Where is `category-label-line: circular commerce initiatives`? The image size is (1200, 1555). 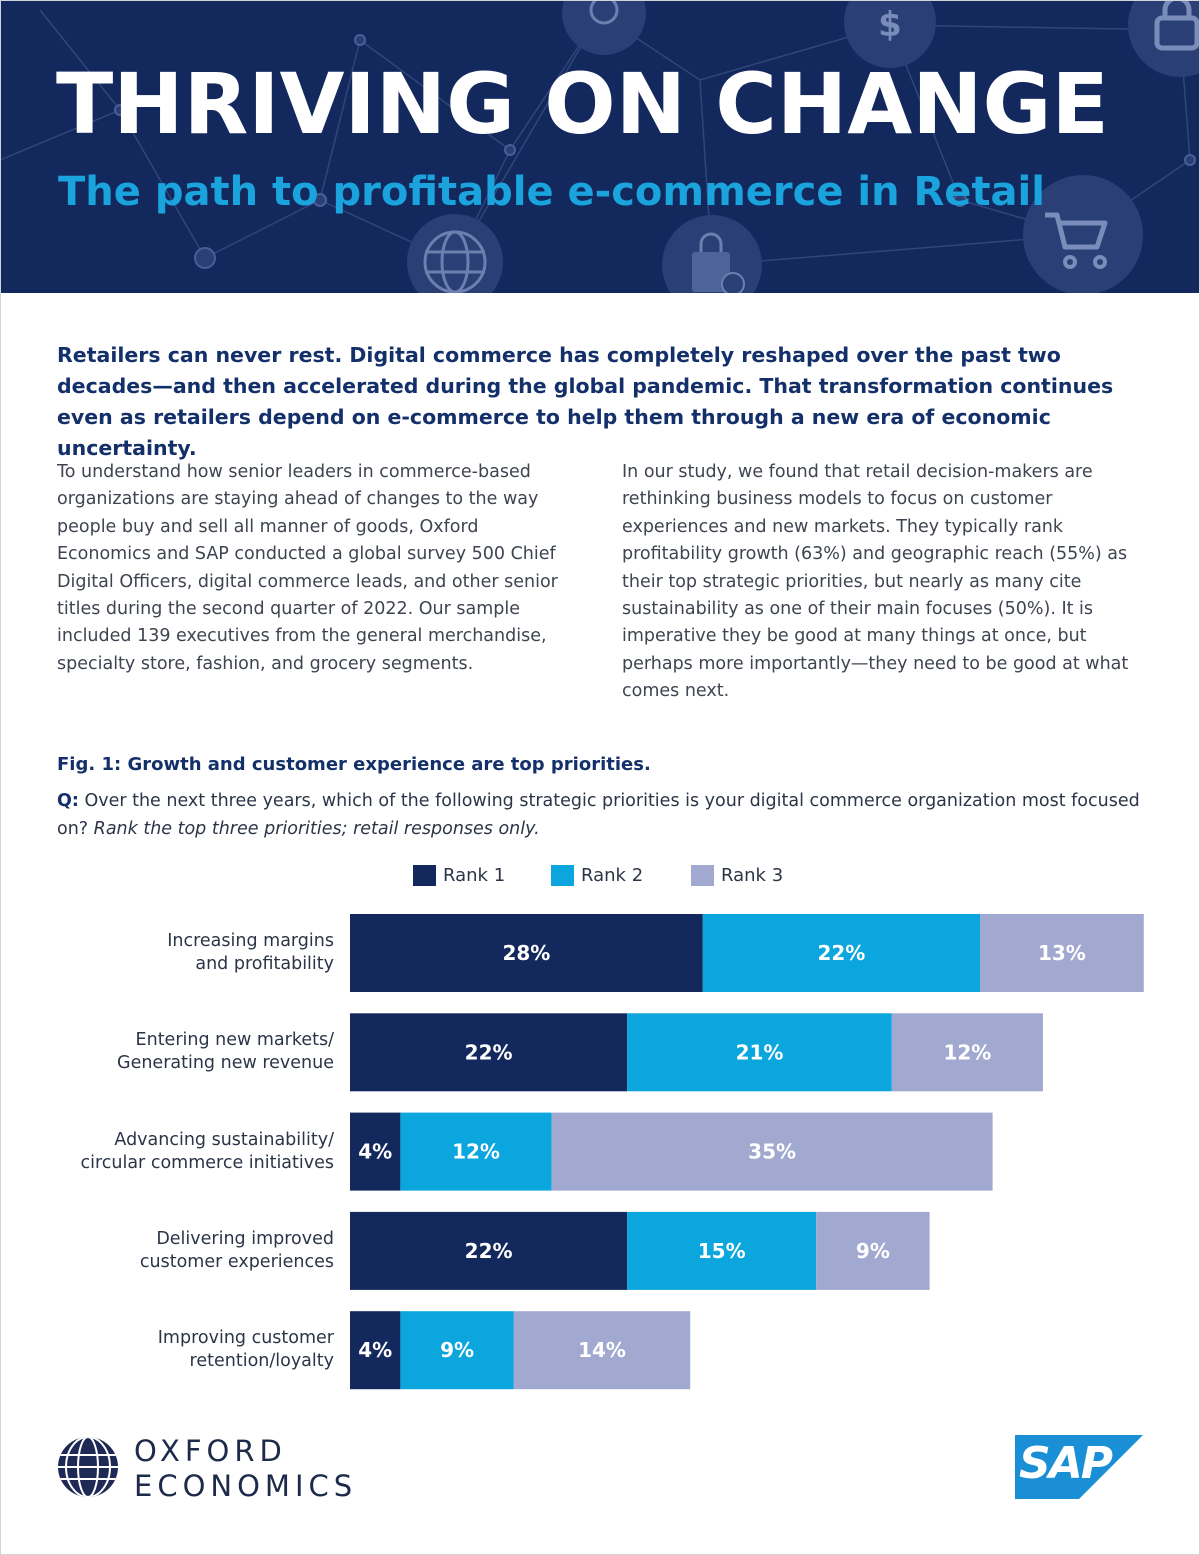 category-label-line: circular commerce initiatives is located at coordinates (207, 1162).